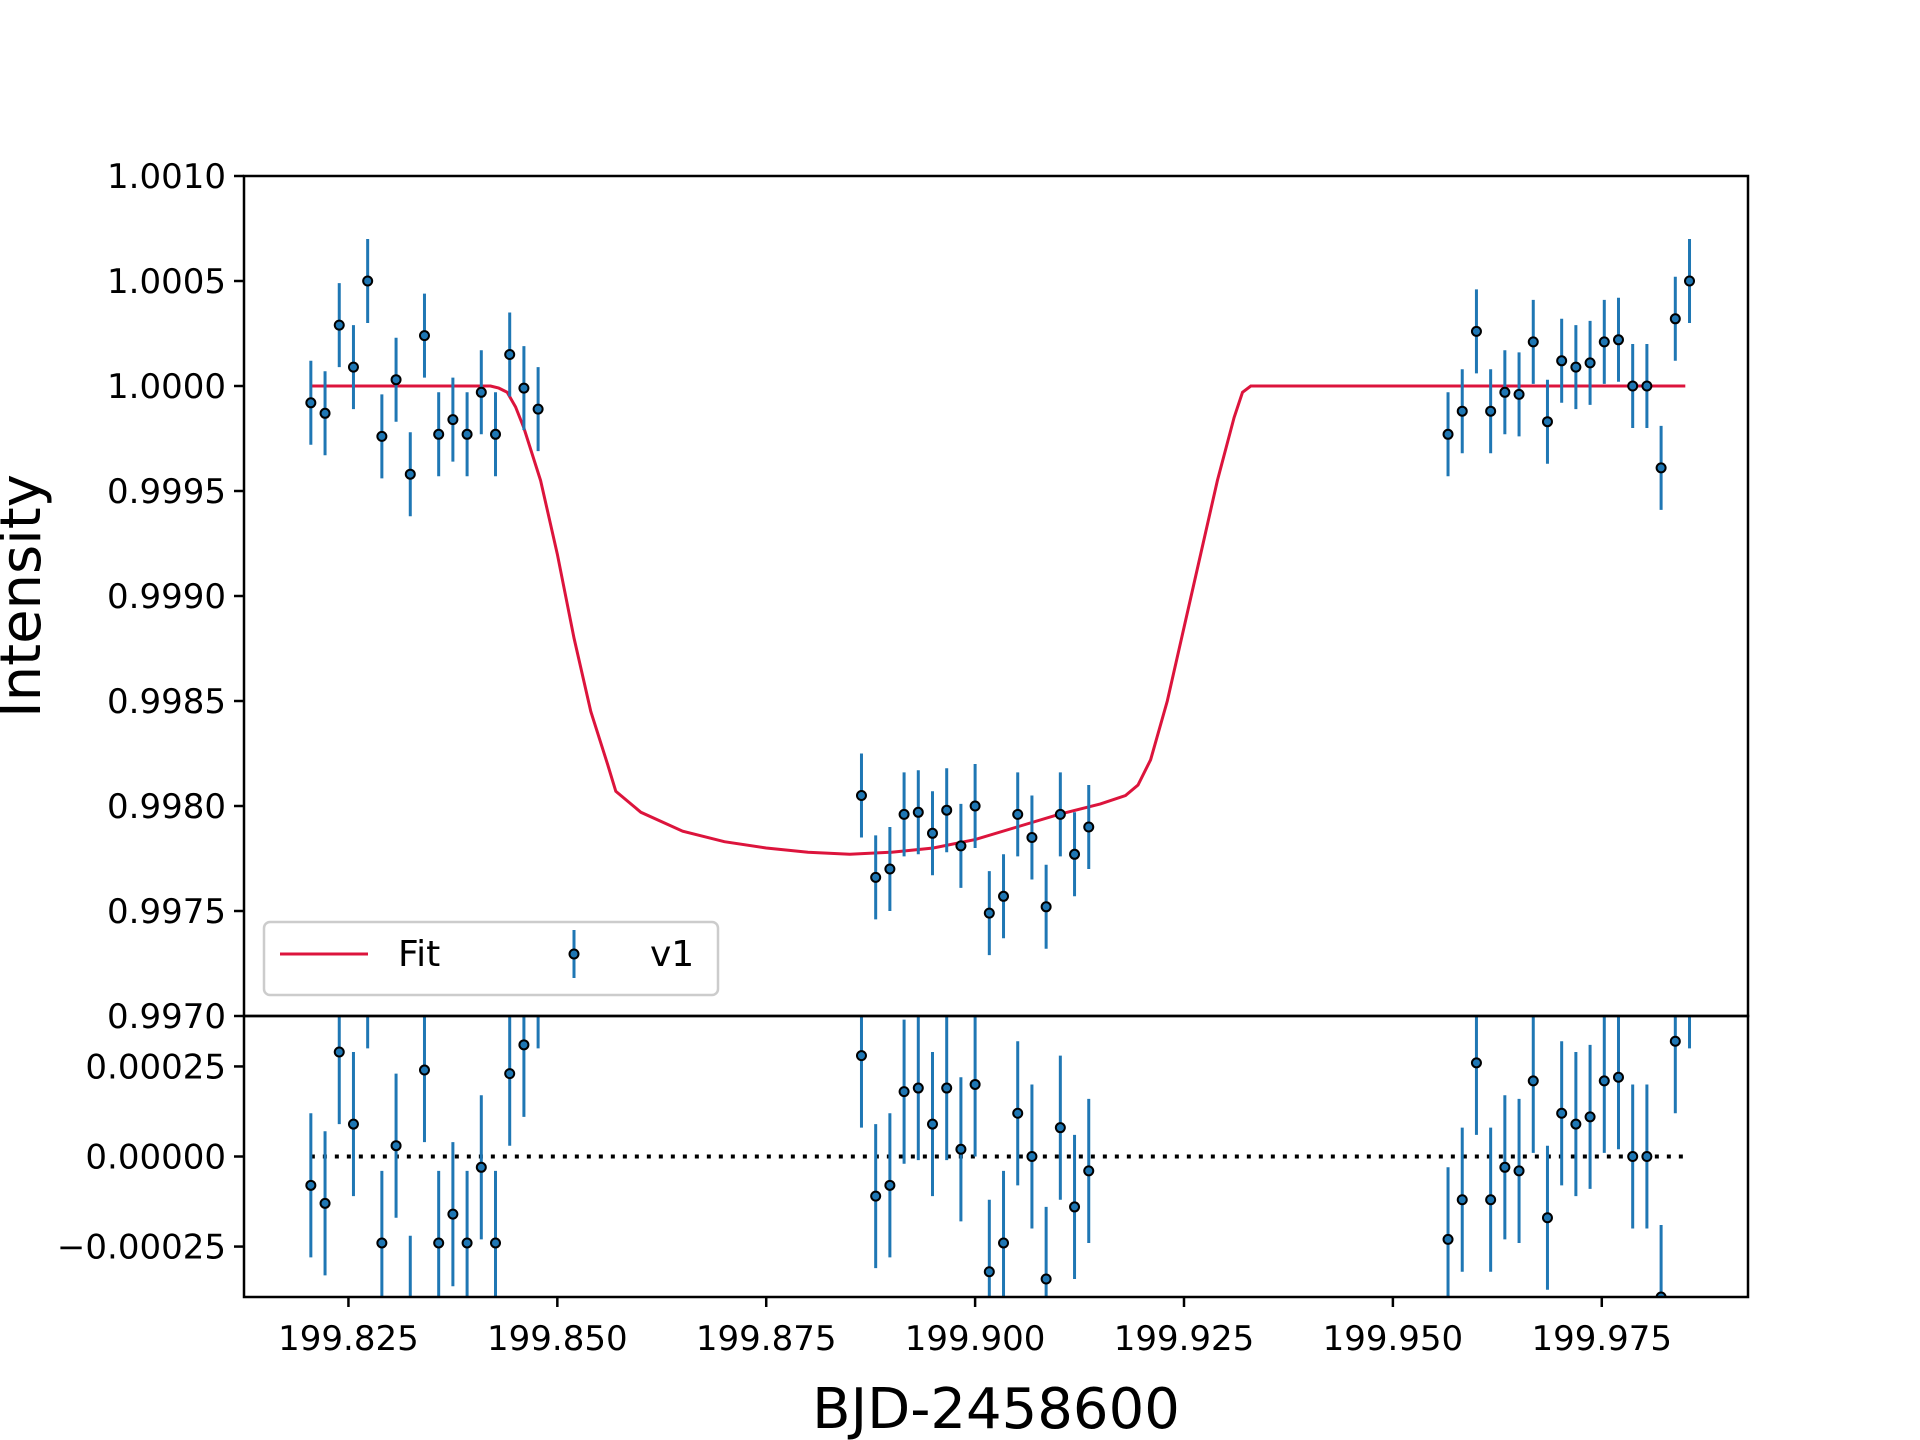  Describe the element at coordinates (557, 1339) in the screenshot. I see `x-tick-label: 199.850` at that location.